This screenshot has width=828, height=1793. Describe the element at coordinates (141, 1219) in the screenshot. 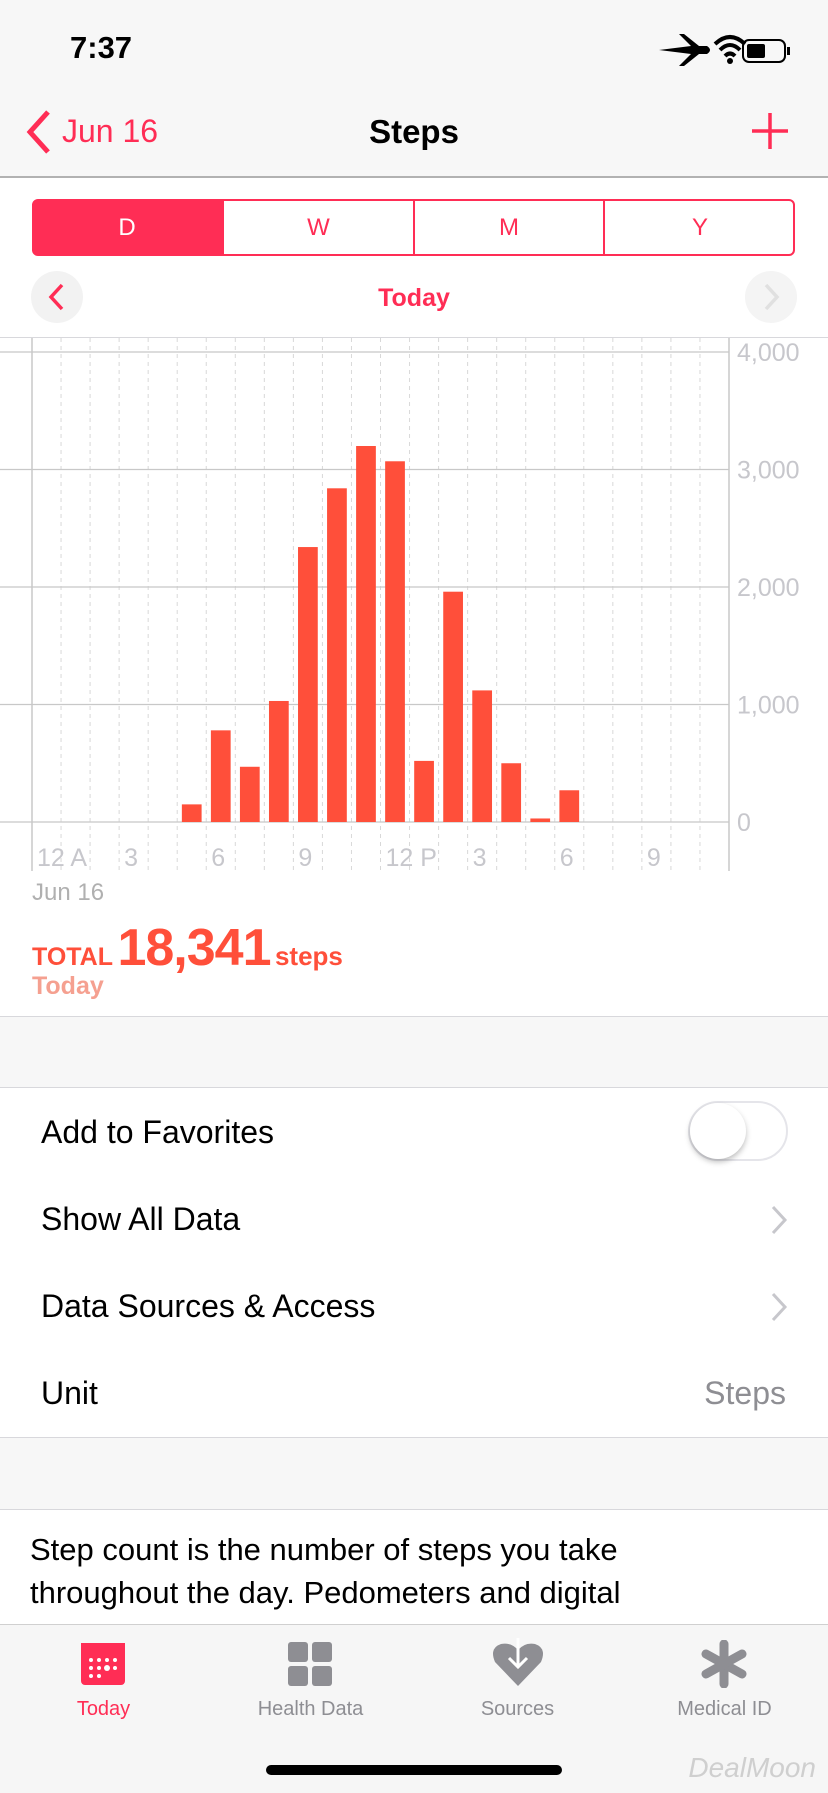

I see `row-label: Show All Data` at that location.